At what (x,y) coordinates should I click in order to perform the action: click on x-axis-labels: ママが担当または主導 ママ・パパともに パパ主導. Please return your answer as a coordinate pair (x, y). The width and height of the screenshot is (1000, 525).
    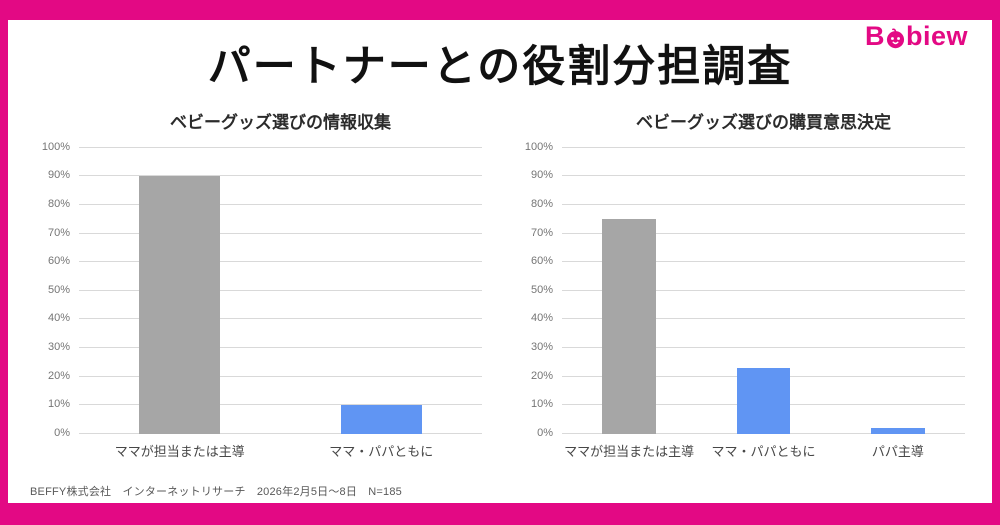
    Looking at the image, I should click on (763, 450).